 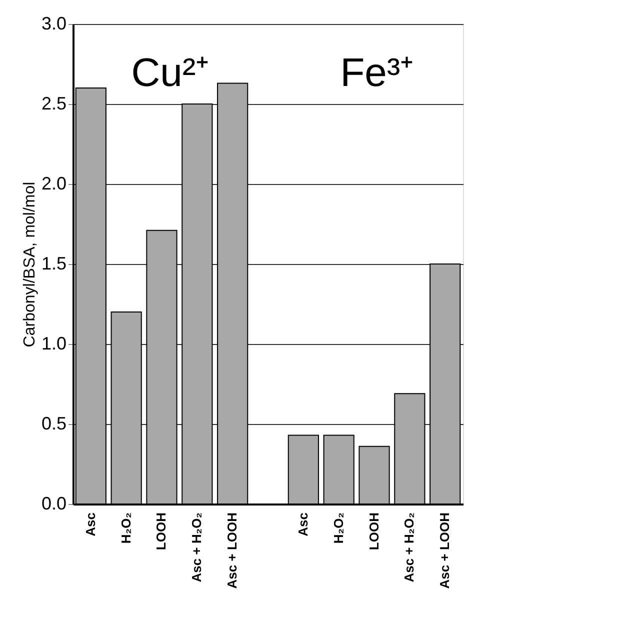 What do you see at coordinates (29, 265) in the screenshot?
I see `y-axis-title: Carbonyl/BSA, mol/mol` at bounding box center [29, 265].